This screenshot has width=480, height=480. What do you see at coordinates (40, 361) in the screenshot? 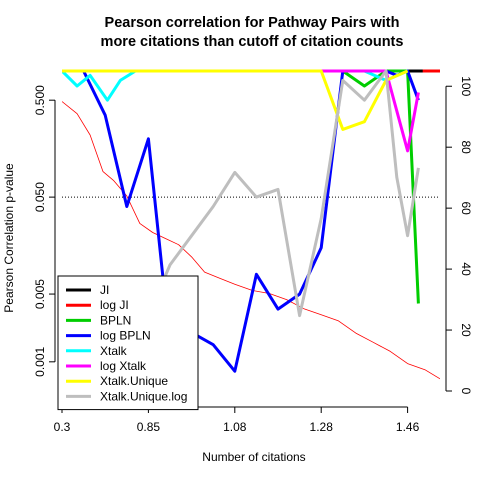
I see `y-left-tick-label: 0.001` at bounding box center [40, 361].